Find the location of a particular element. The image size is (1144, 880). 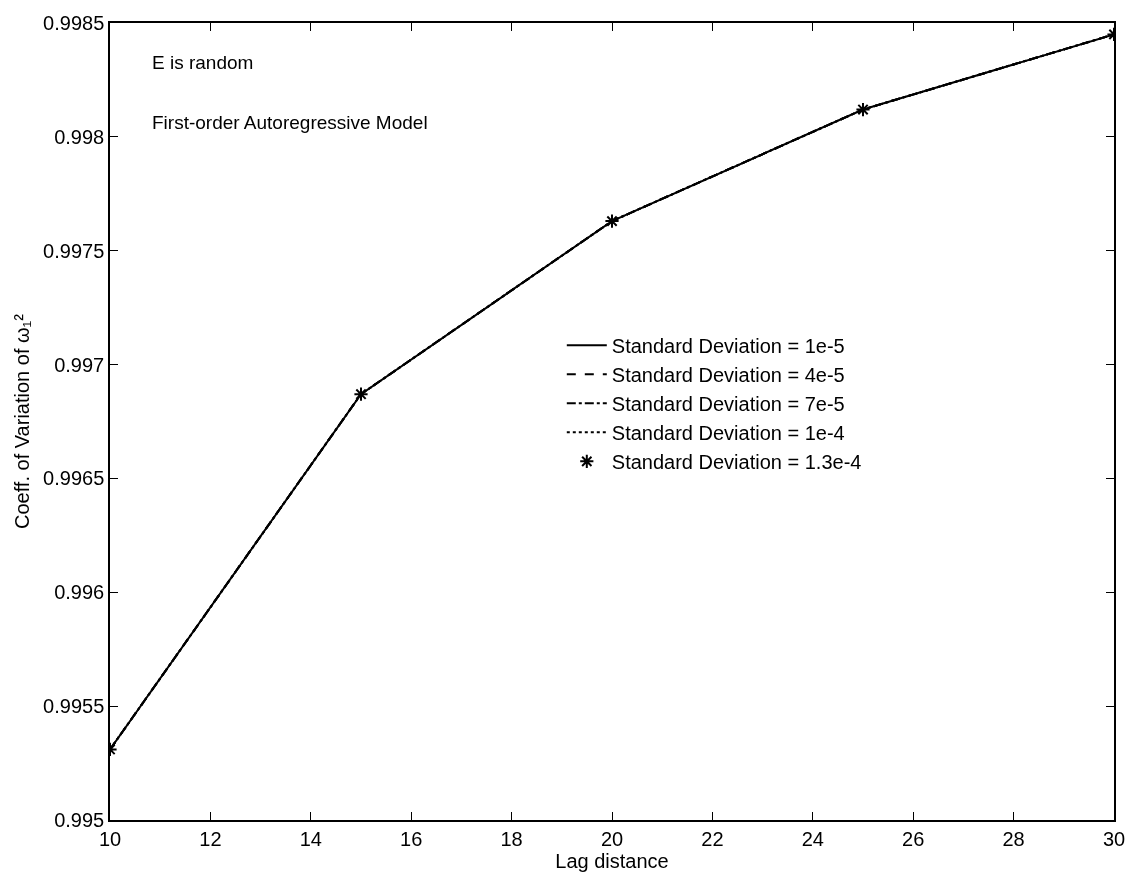

x-tick-label: 16 is located at coordinates (411, 838).